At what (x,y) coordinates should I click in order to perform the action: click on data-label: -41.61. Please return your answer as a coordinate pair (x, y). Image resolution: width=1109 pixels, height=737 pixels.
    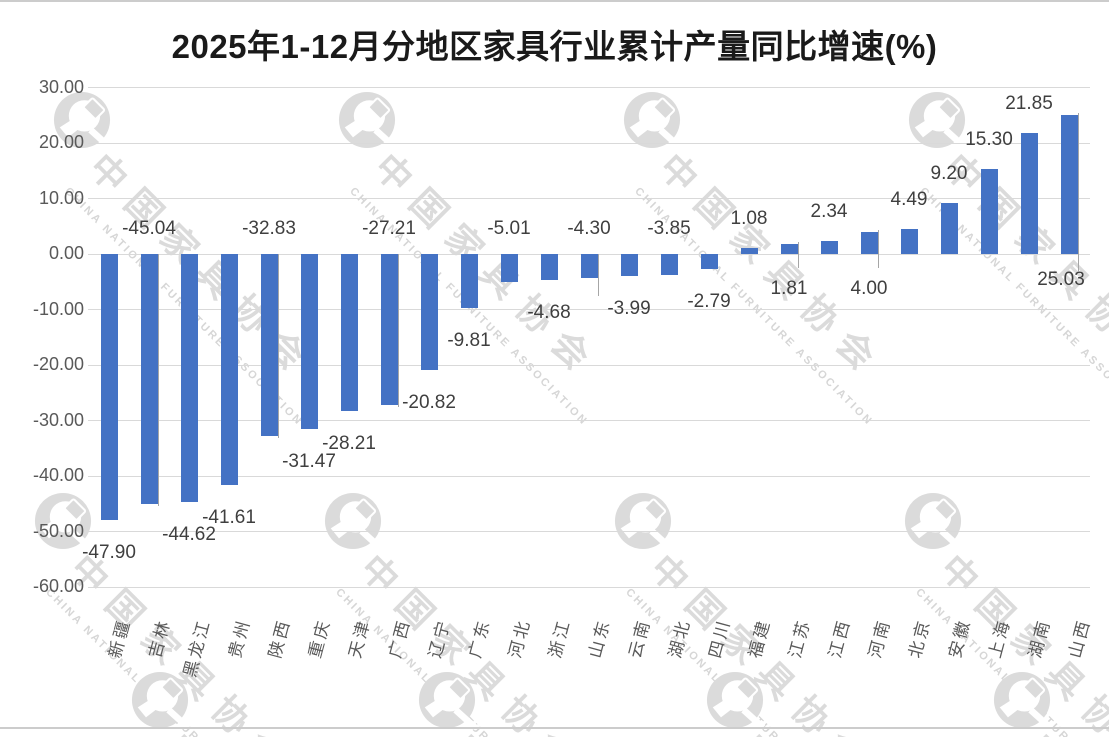
    Looking at the image, I should click on (229, 517).